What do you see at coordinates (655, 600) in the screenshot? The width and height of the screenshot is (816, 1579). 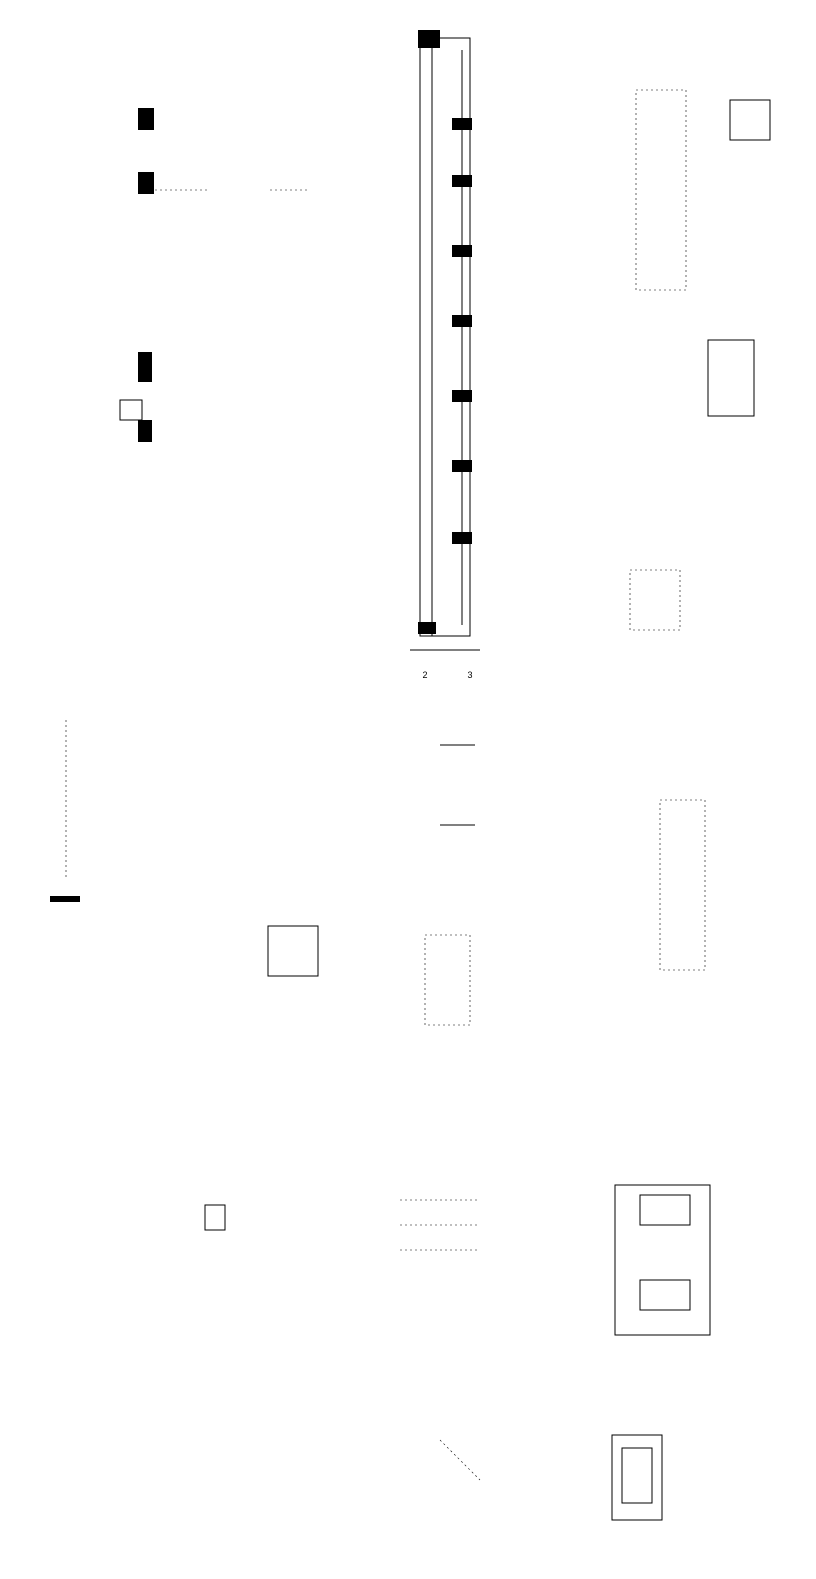 I see `plan-view` at bounding box center [655, 600].